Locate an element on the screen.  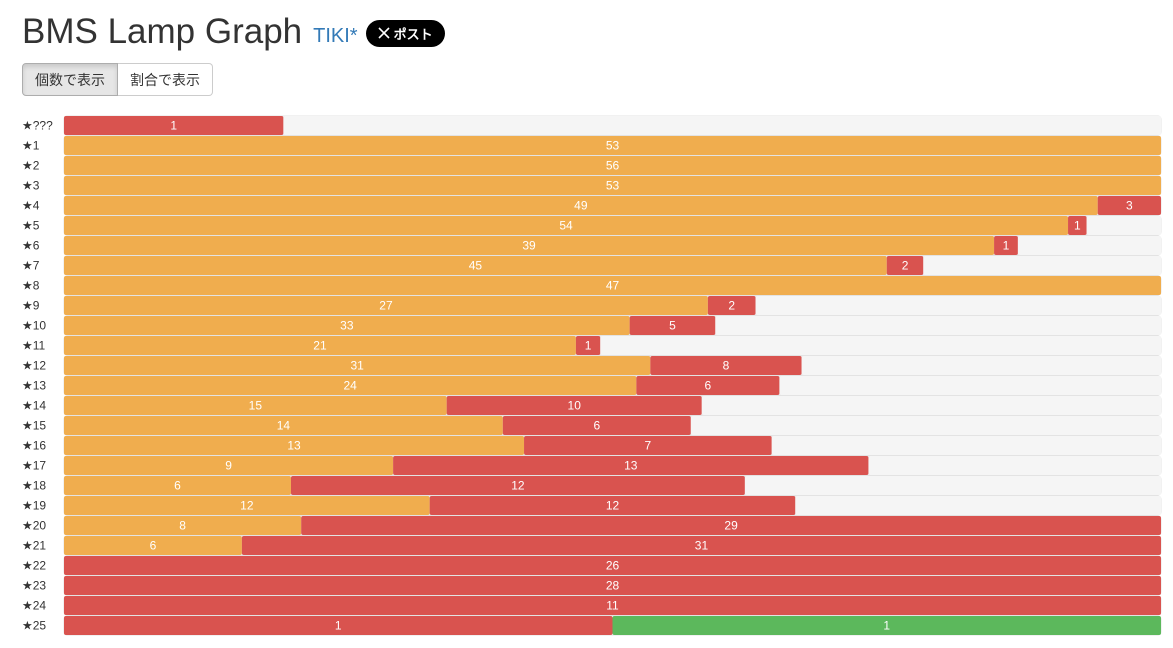
row-label: ★17 is located at coordinates (34, 466).